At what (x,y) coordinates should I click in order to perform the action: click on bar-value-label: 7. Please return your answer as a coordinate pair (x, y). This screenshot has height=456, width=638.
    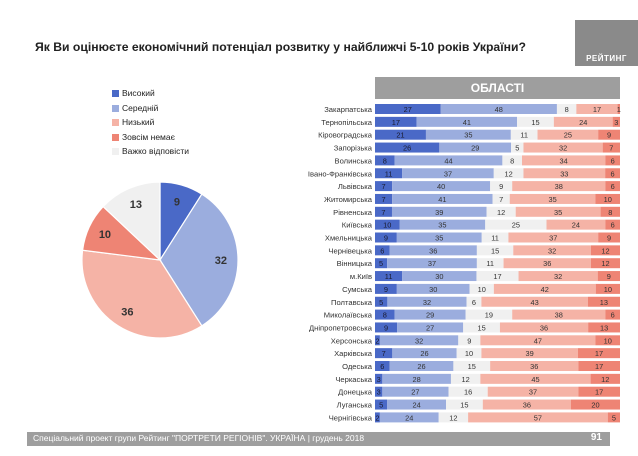
    Looking at the image, I should click on (384, 199).